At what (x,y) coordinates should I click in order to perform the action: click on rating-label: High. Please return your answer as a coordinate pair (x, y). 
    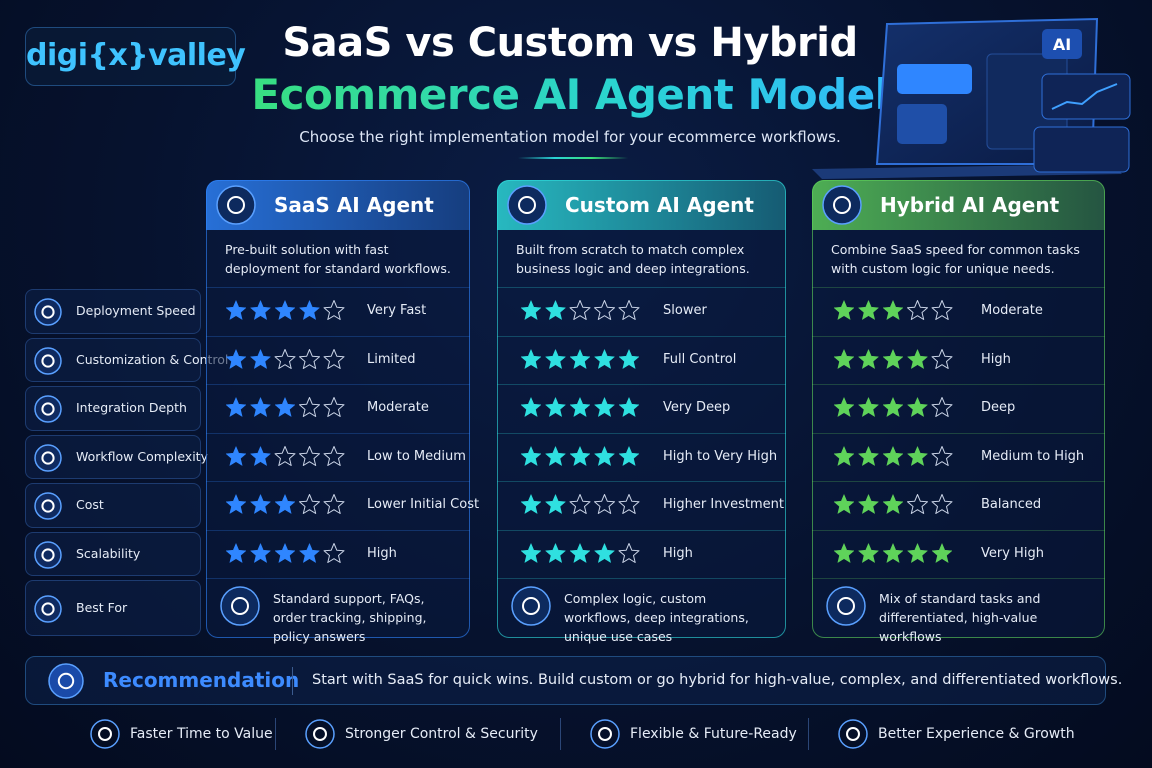
    Looking at the image, I should click on (678, 553).